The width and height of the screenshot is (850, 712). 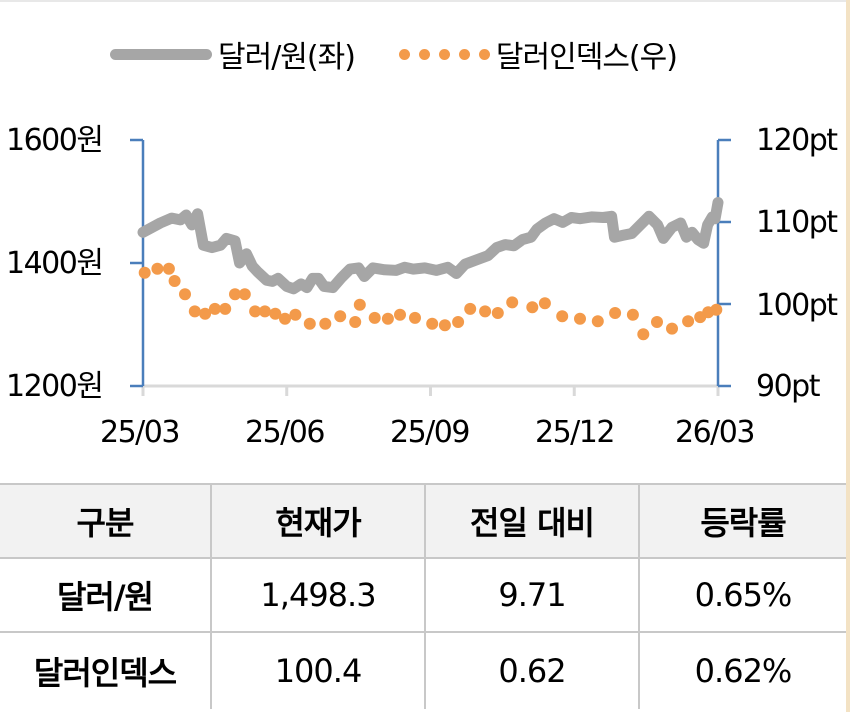 I want to click on table-row: 달러인덱스 100.4 0.62 0.62%, so click(x=423, y=670).